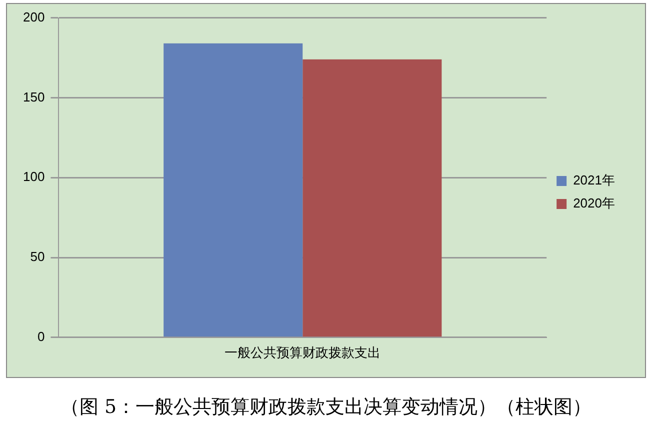 The width and height of the screenshot is (652, 426). What do you see at coordinates (33, 96) in the screenshot?
I see `y-tick-label: 150` at bounding box center [33, 96].